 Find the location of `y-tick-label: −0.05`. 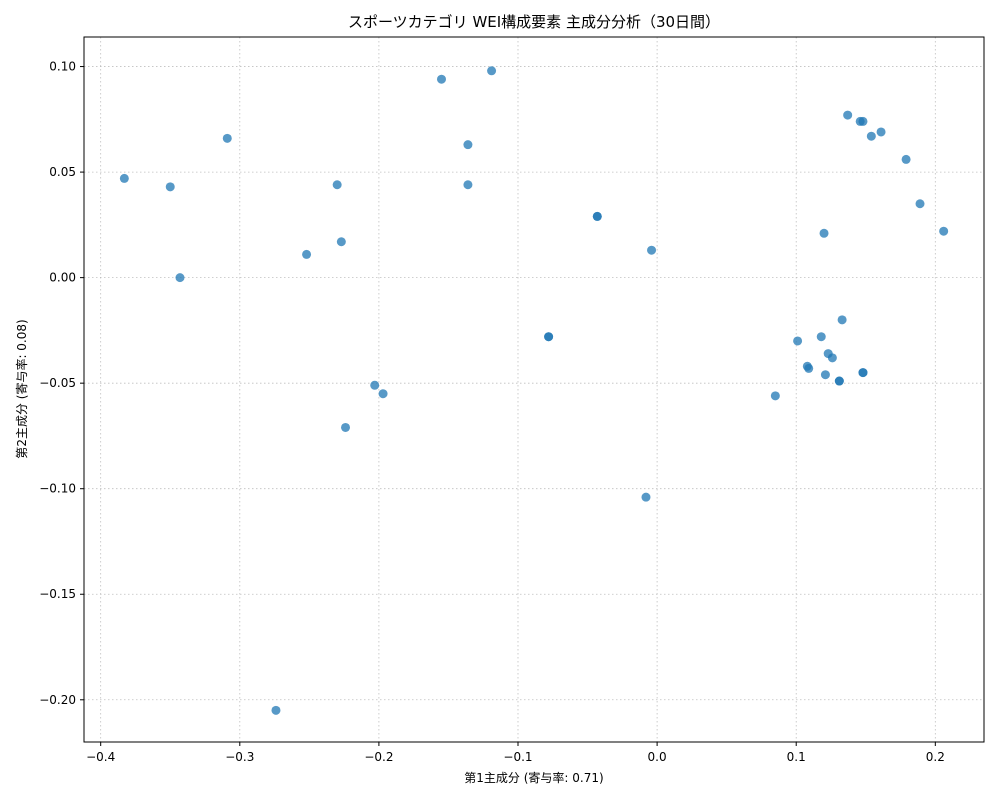

y-tick-label: −0.05 is located at coordinates (57, 383).